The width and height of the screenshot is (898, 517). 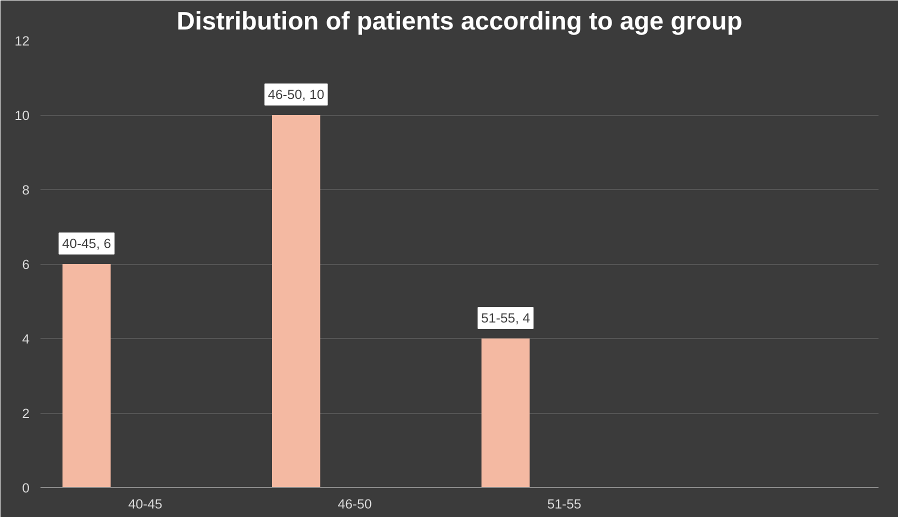 I want to click on chart-title: Distribution of patients according to age group, so click(x=459, y=22).